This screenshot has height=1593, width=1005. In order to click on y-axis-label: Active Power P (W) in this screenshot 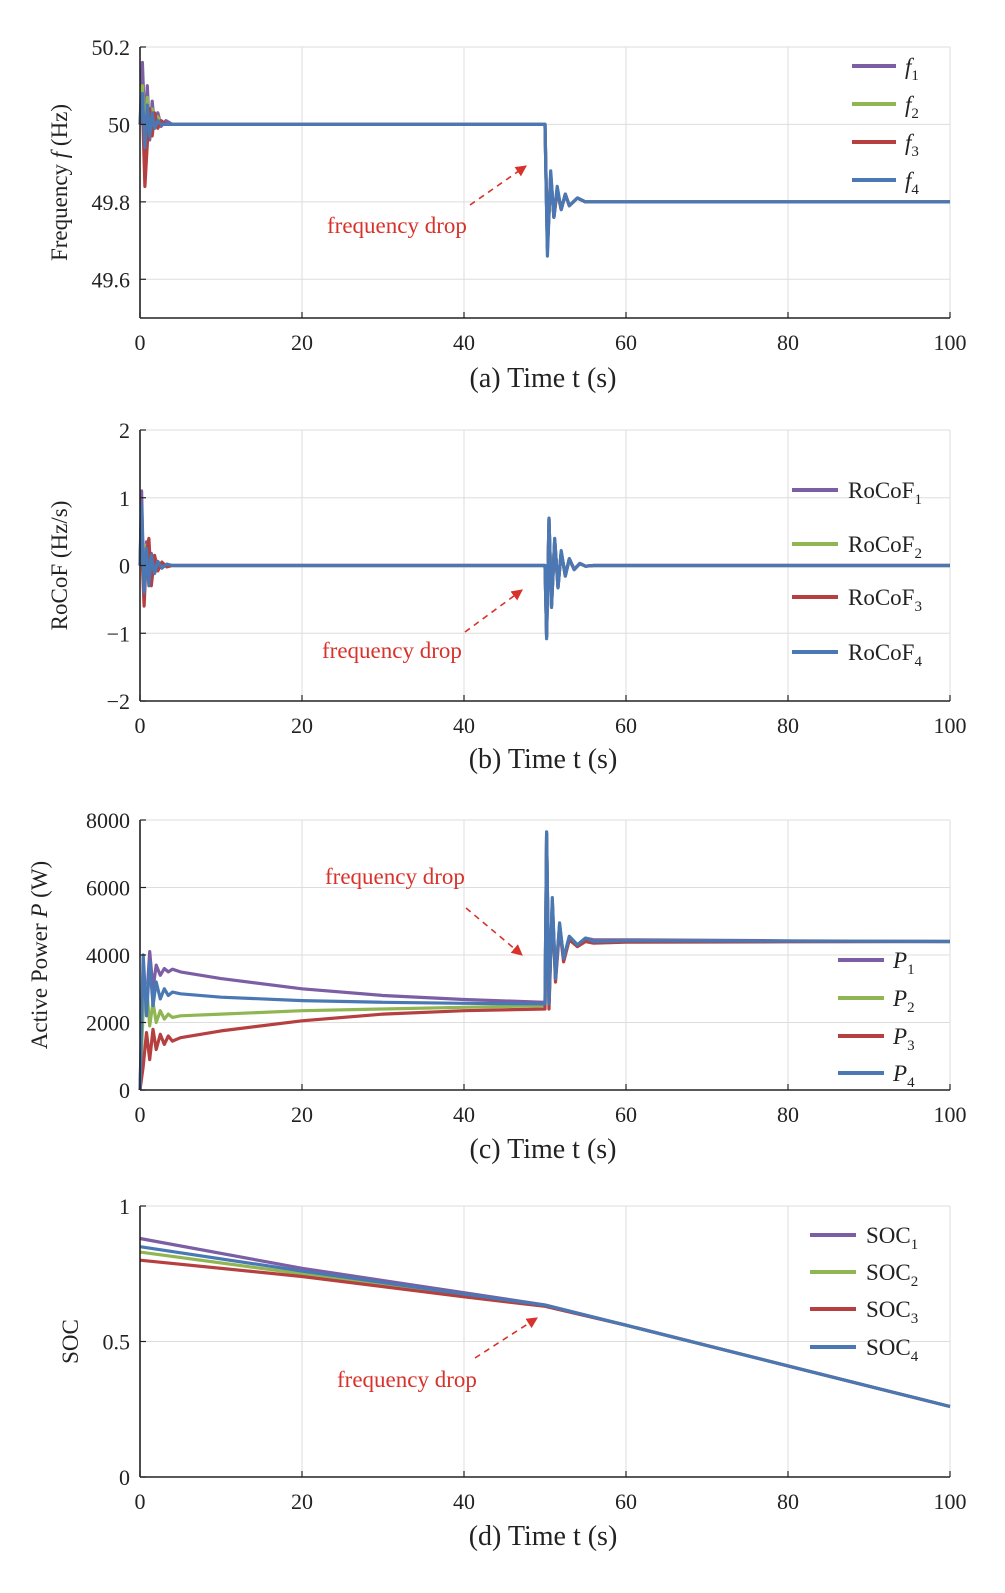, I will do `click(39, 955)`.